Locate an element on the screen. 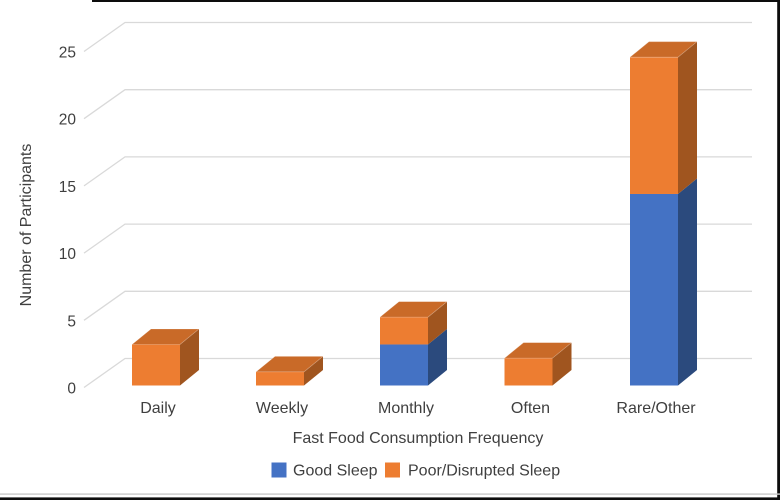 The height and width of the screenshot is (500, 780). bar-weekly-poor-disrupted-sleep-front-face is located at coordinates (280, 378).